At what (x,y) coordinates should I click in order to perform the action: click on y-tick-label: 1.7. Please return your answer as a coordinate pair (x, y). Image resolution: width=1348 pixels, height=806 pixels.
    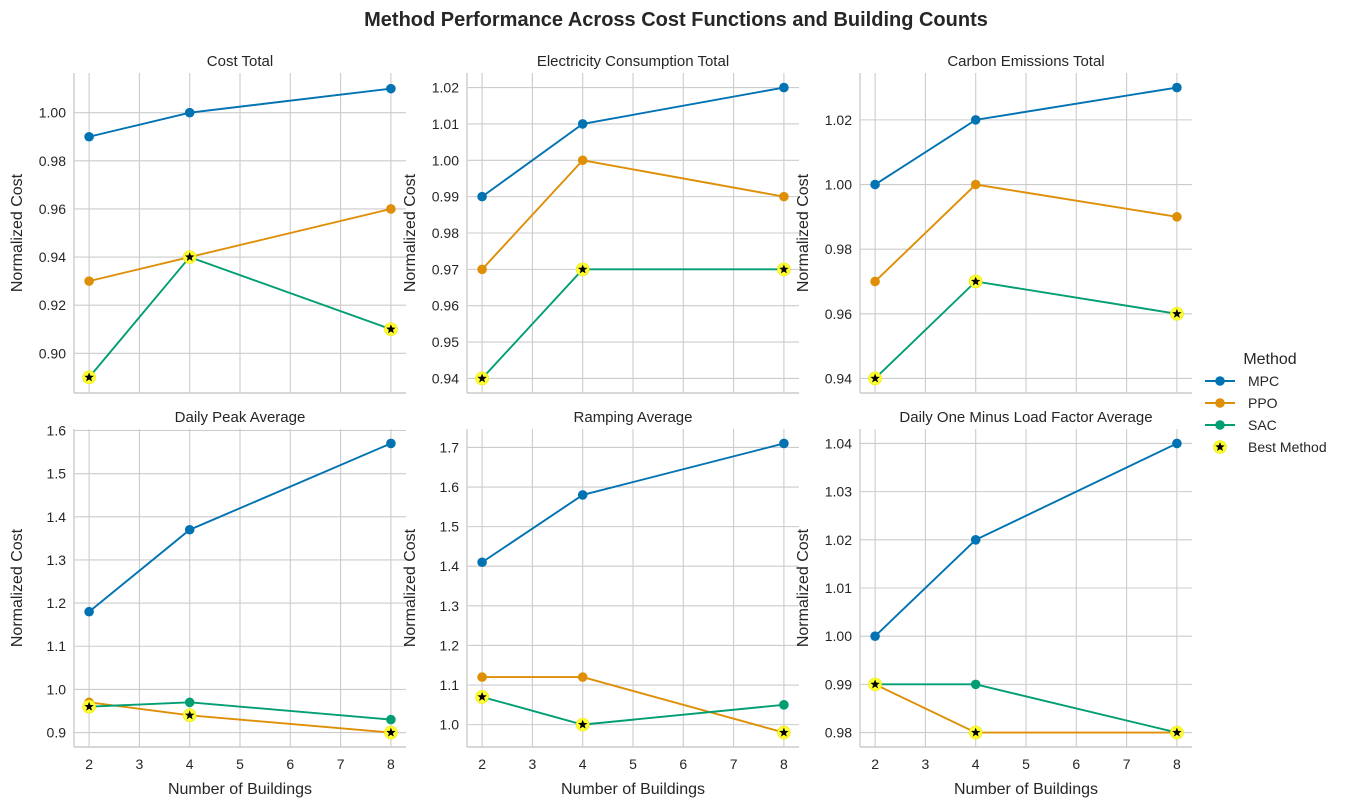
    Looking at the image, I should click on (450, 447).